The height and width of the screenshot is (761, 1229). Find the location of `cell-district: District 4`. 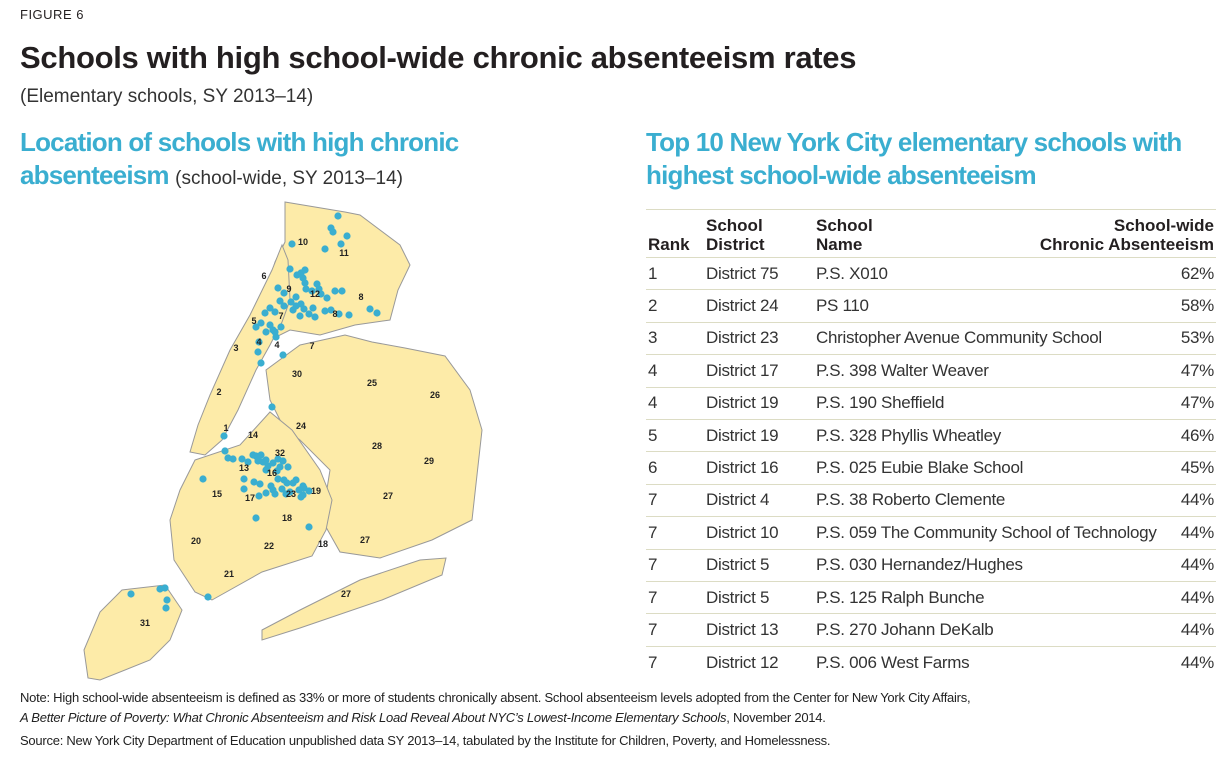

cell-district: District 4 is located at coordinates (759, 500).